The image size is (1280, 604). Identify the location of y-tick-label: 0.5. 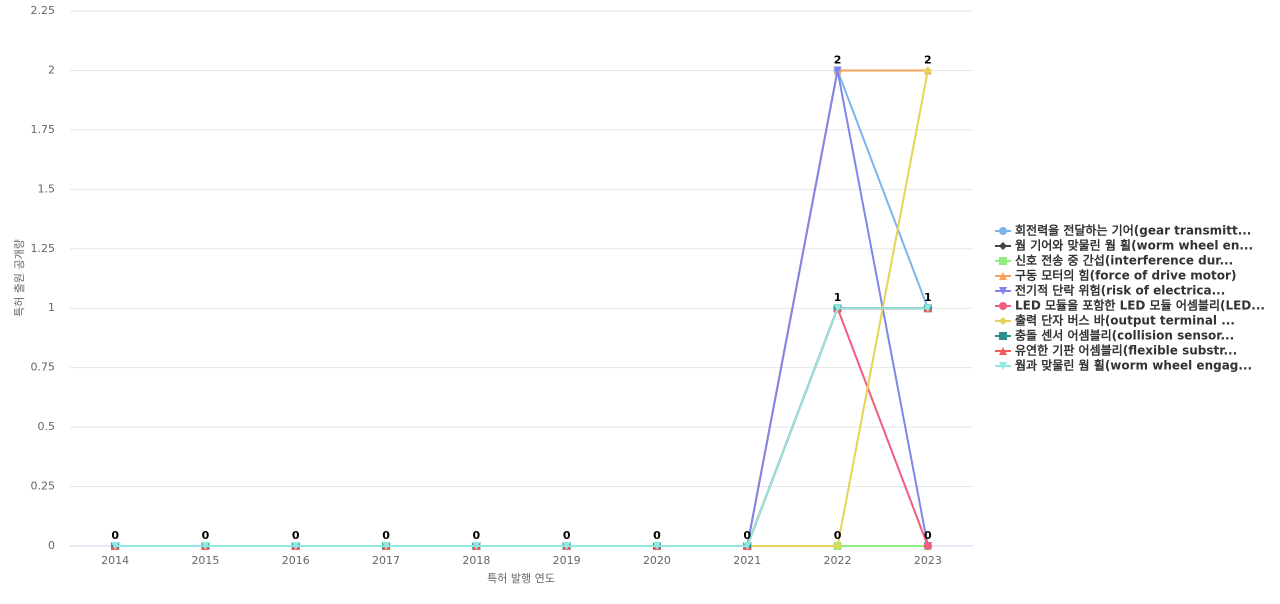
(47, 426).